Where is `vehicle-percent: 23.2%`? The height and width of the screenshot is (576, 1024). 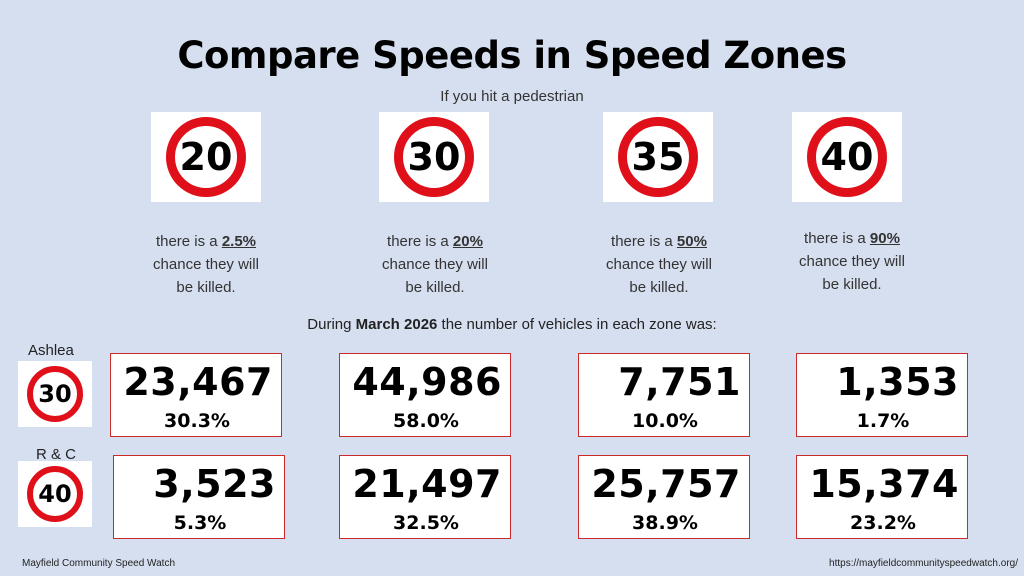
vehicle-percent: 23.2% is located at coordinates (883, 523).